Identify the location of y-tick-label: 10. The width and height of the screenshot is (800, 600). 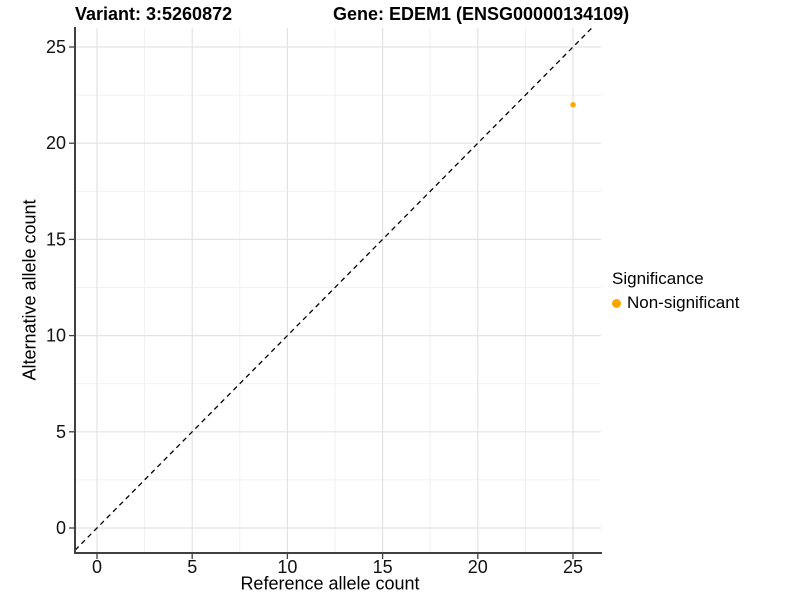
(56, 336).